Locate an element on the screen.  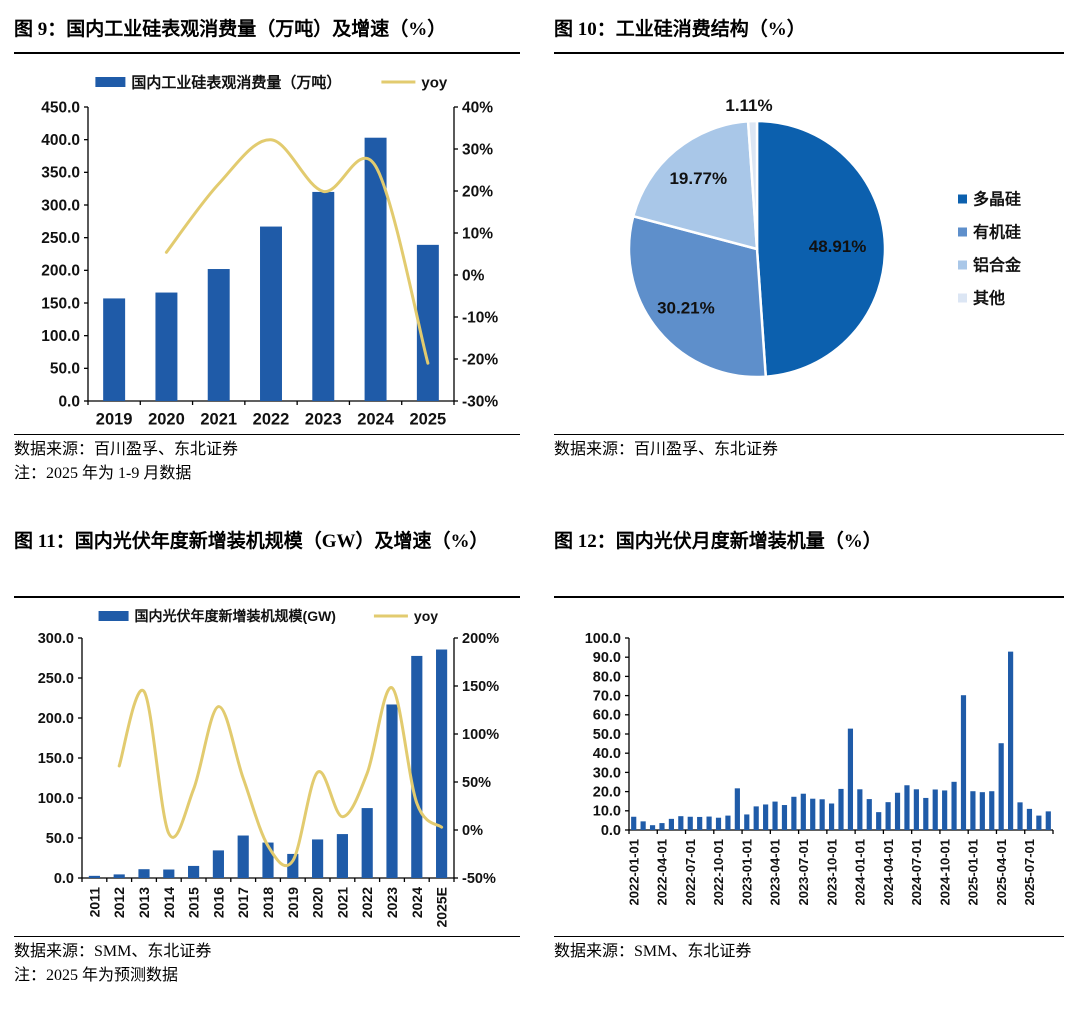
x-axis-label: 2014 is located at coordinates (169, 902).